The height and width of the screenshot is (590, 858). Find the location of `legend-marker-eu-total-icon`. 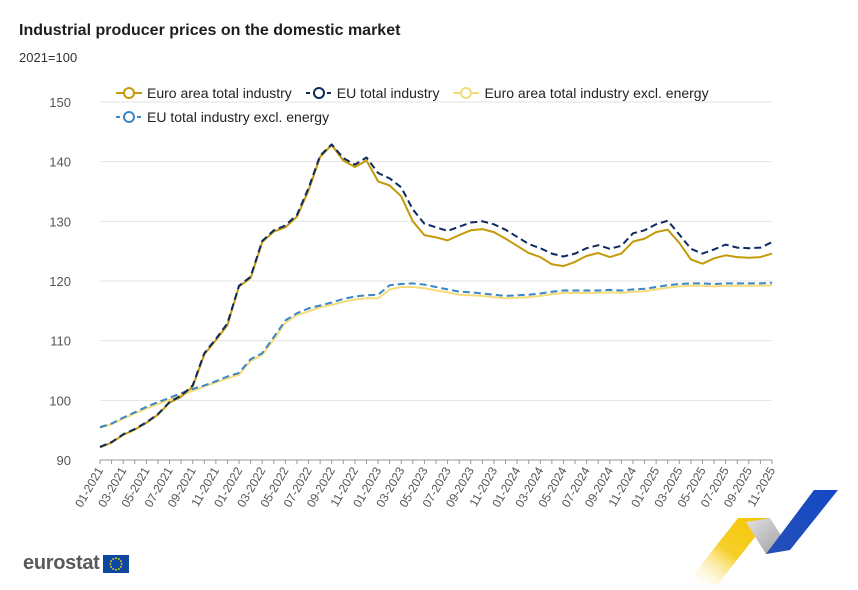

legend-marker-eu-total-icon is located at coordinates (318, 93).